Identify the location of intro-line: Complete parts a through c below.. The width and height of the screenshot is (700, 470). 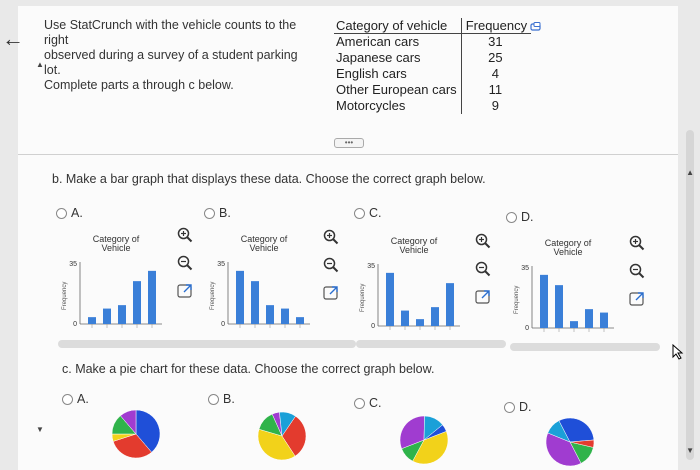
(139, 85).